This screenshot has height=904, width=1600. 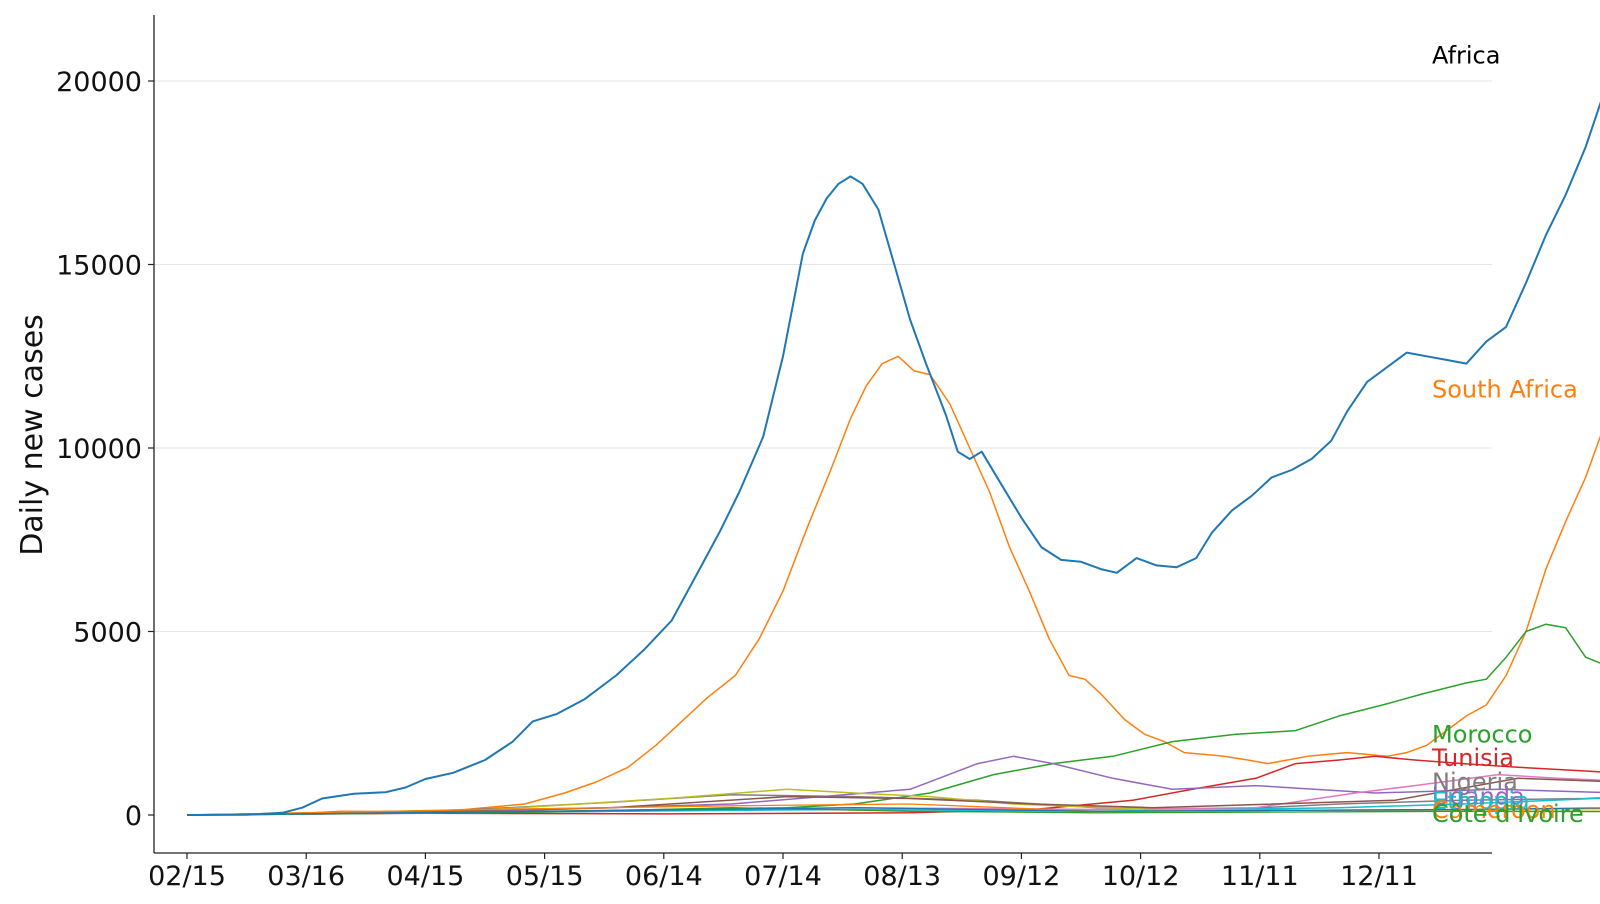 I want to click on y-tick-label: 15000, so click(x=99, y=266).